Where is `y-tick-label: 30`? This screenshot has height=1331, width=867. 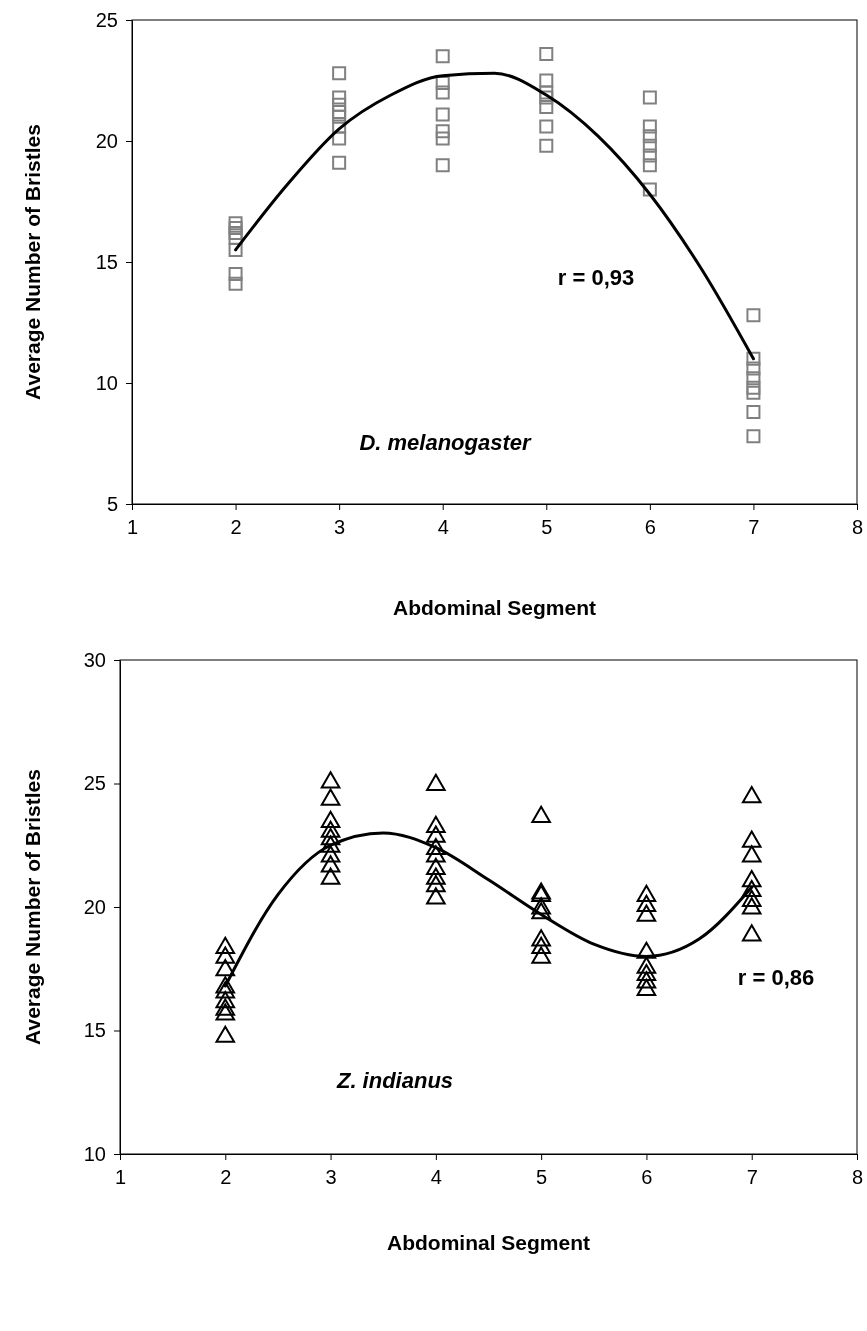
y-tick-label: 30 is located at coordinates (94, 659).